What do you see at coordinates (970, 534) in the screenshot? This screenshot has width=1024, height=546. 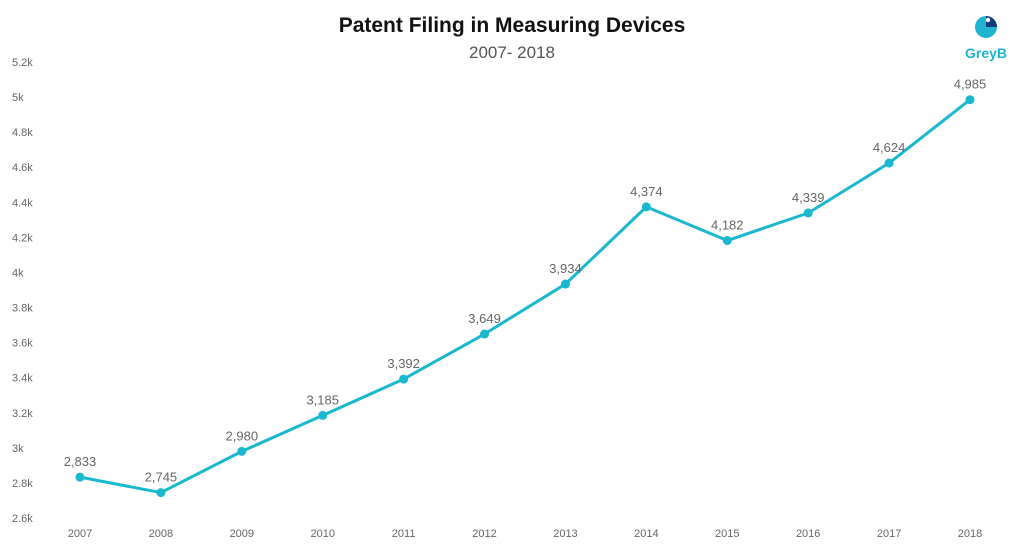 I see `x-tick-label: 2018` at bounding box center [970, 534].